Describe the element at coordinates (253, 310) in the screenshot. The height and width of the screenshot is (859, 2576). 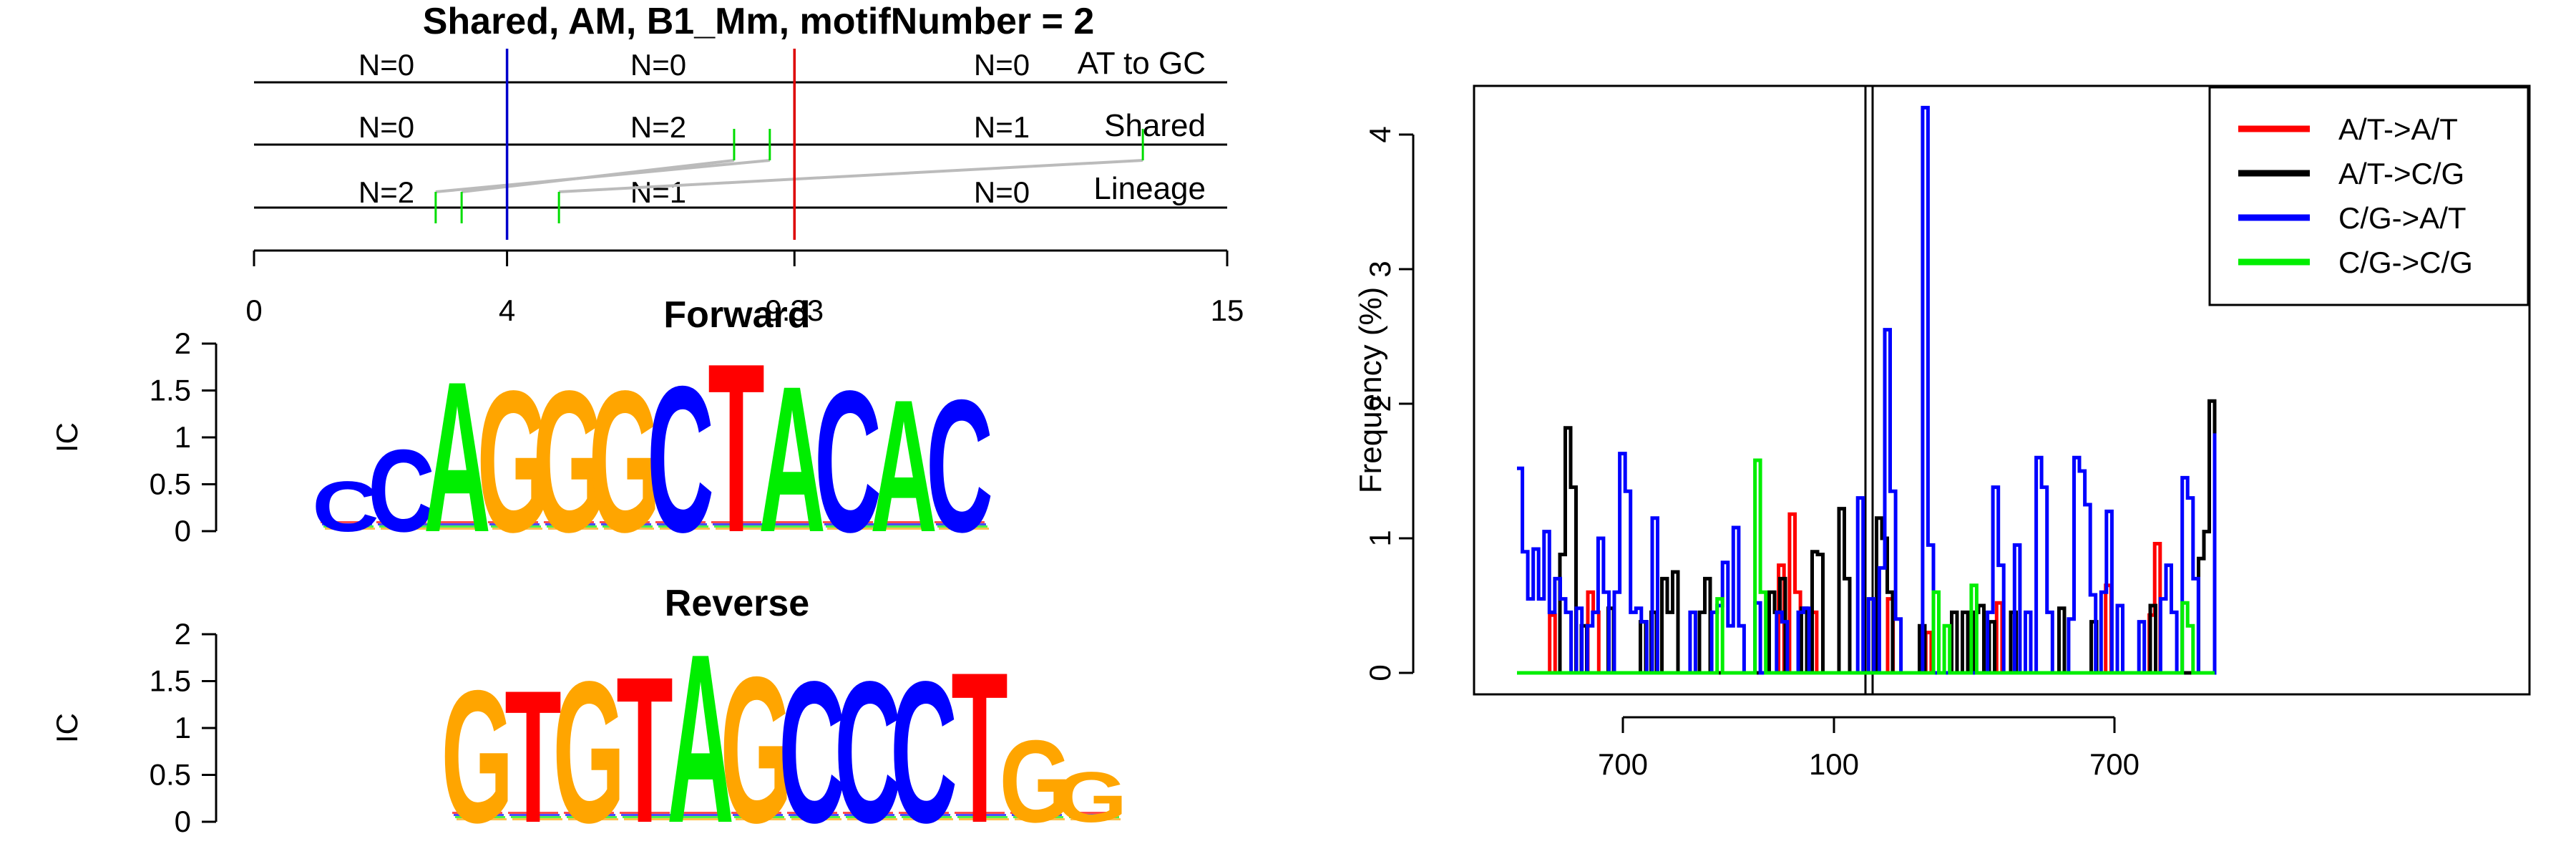
I see `axis-tick-label: 0` at that location.